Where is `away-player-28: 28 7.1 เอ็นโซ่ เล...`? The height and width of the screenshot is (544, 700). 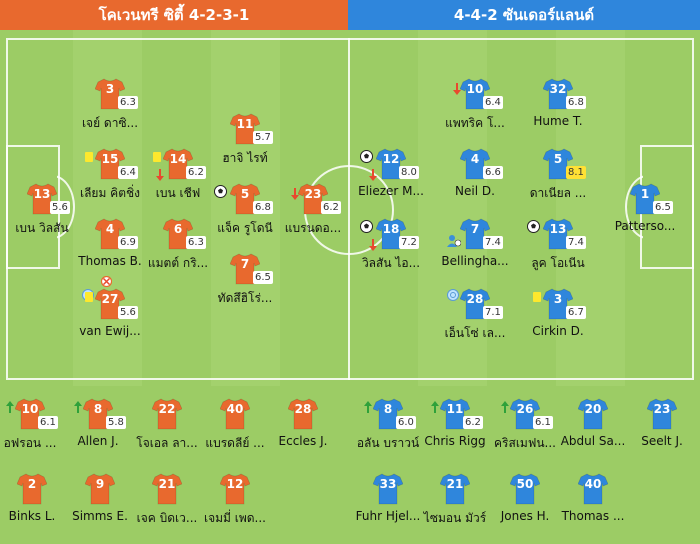 away-player-28: 28 7.1 เอ็นโซ่ เล... is located at coordinates (475, 320).